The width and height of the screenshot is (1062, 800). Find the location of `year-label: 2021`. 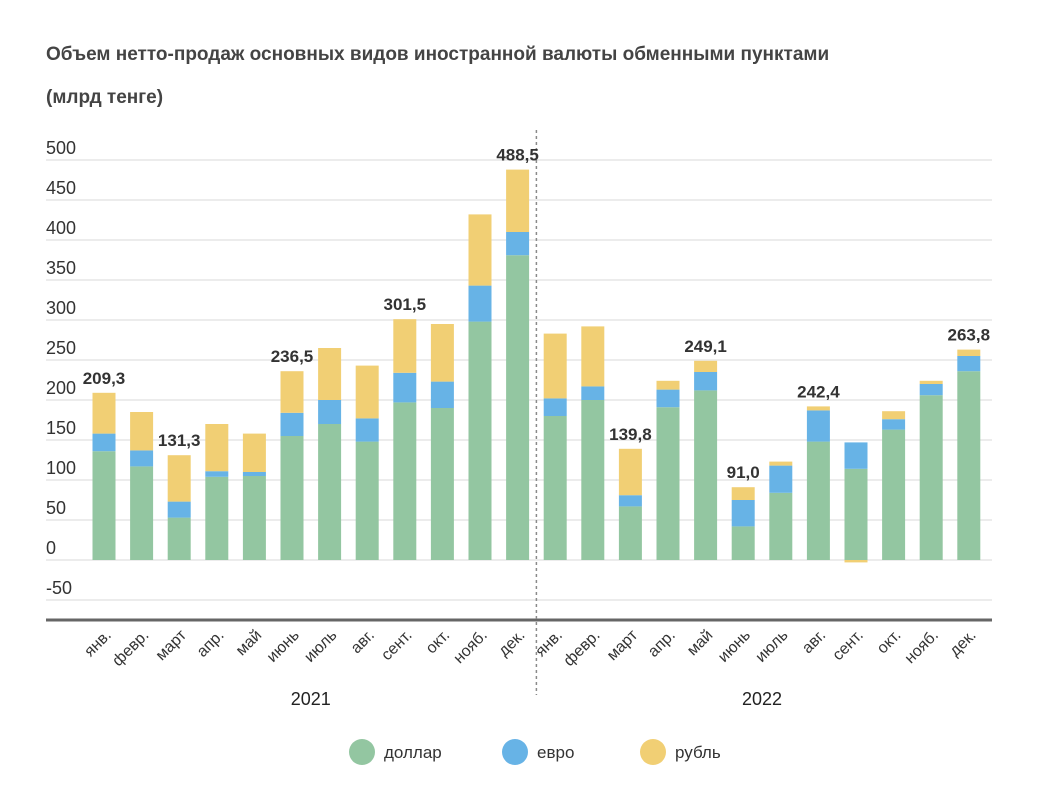

year-label: 2021 is located at coordinates (311, 699).